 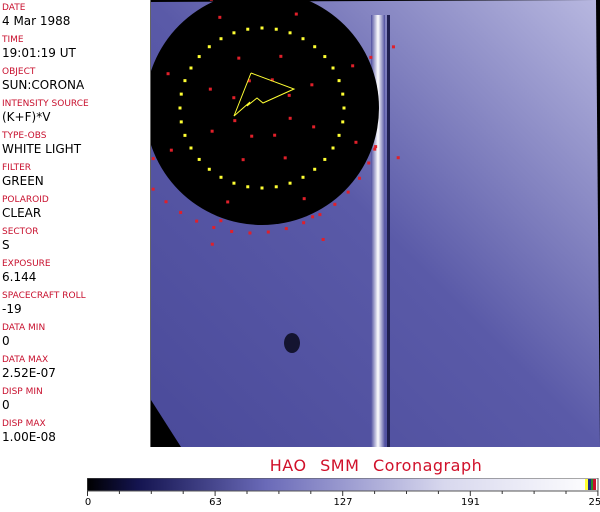 What do you see at coordinates (23, 181) in the screenshot?
I see `field-value: GREEN` at bounding box center [23, 181].